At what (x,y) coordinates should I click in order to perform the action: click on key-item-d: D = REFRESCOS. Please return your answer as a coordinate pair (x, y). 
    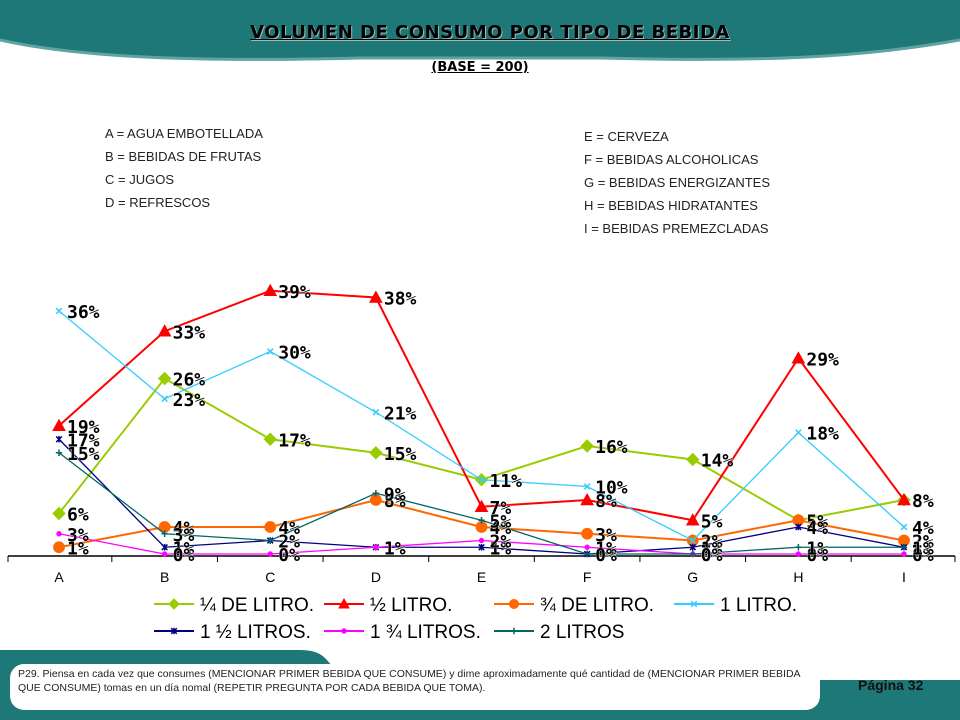
    Looking at the image, I should click on (158, 202).